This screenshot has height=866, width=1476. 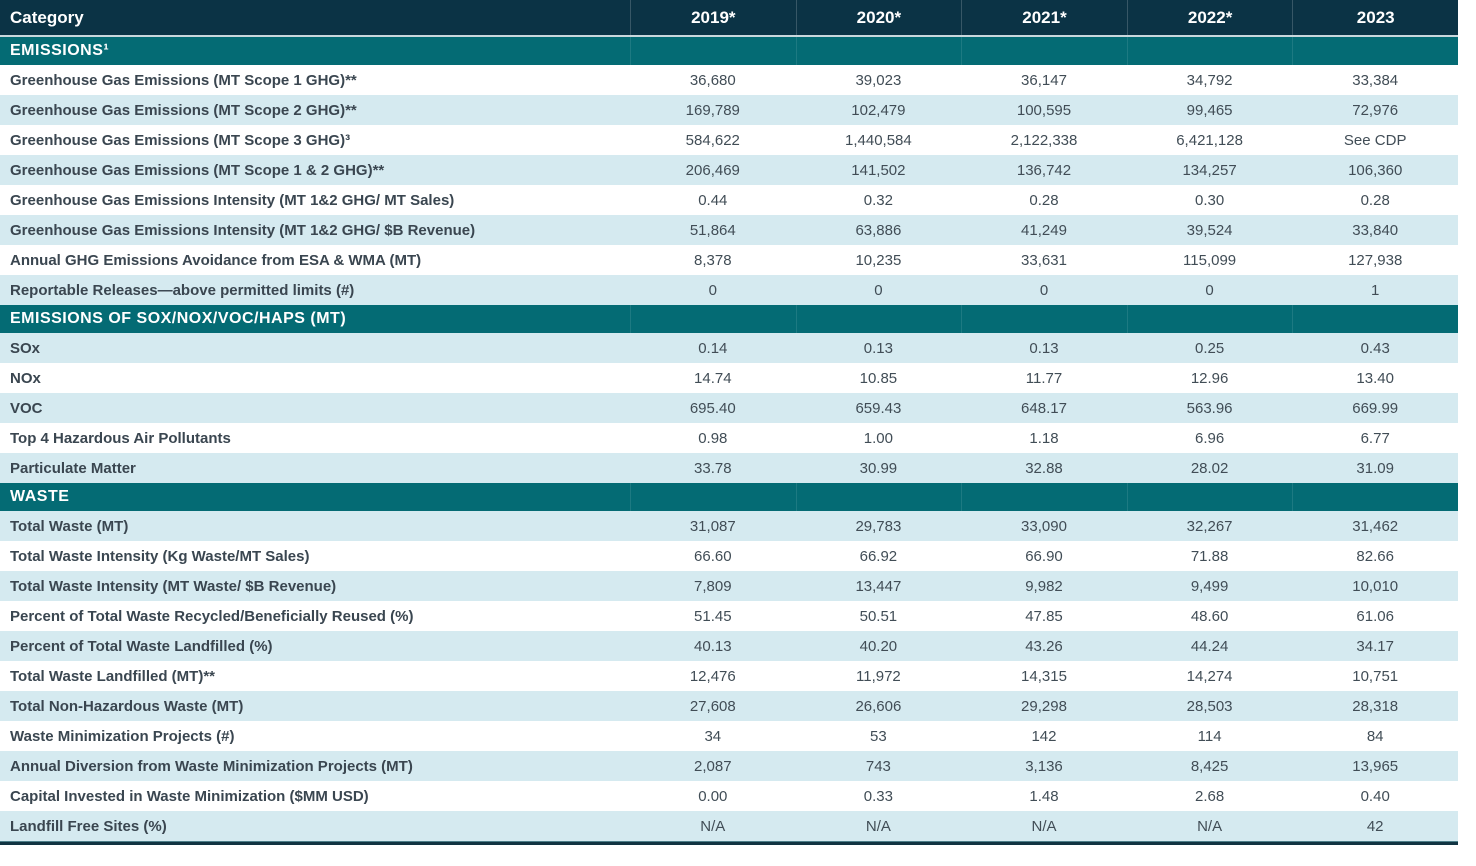 What do you see at coordinates (1209, 438) in the screenshot?
I see `row-value: 6.96` at bounding box center [1209, 438].